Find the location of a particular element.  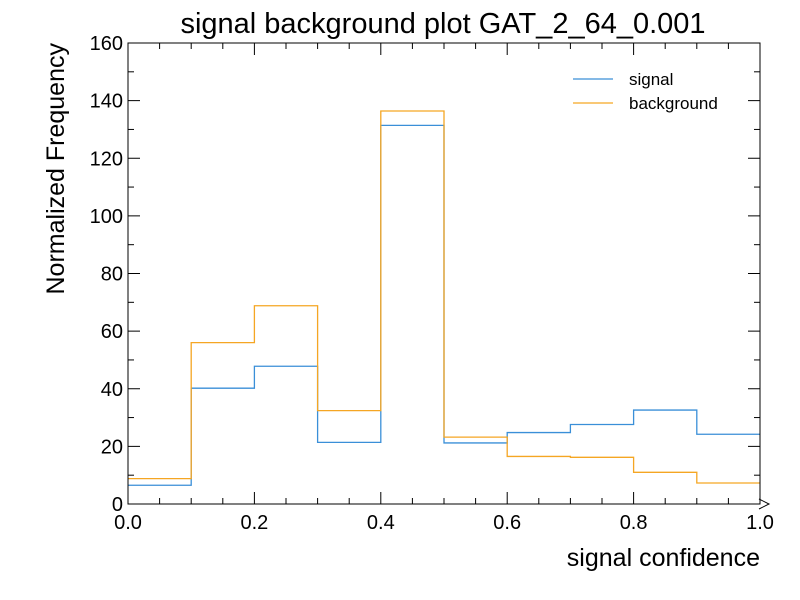

legend-label-background: background is located at coordinates (673, 103).